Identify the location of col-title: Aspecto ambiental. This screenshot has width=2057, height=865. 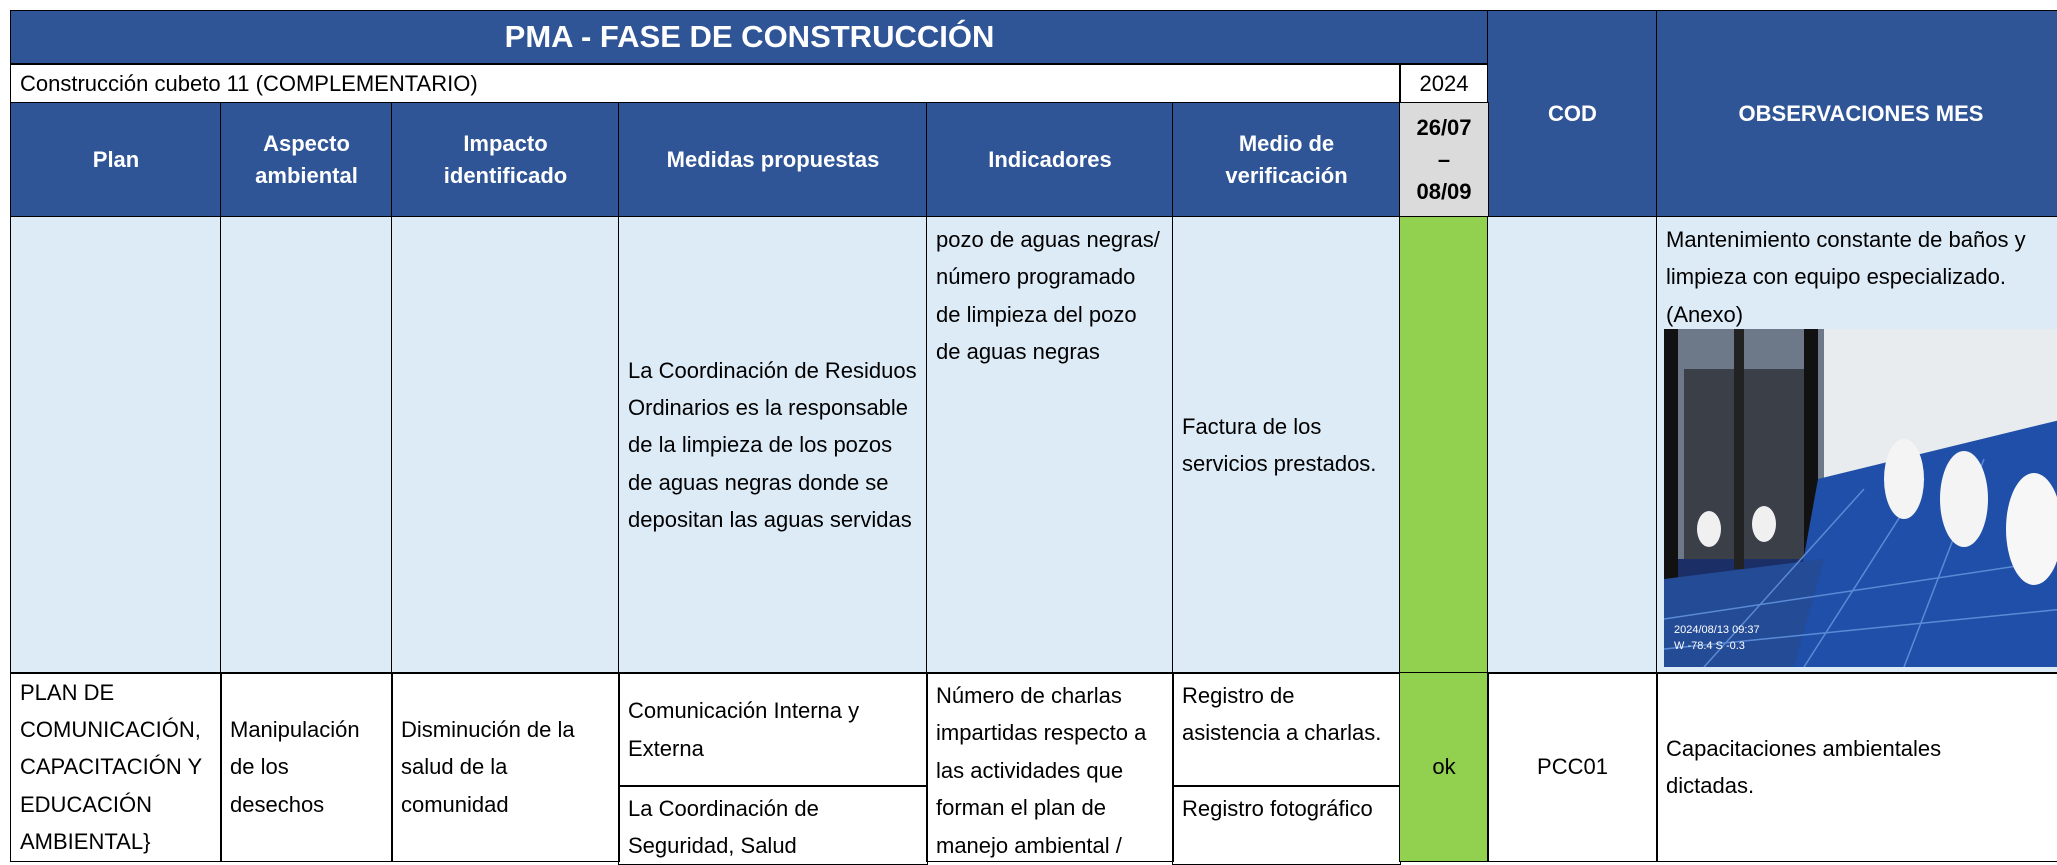
(306, 159).